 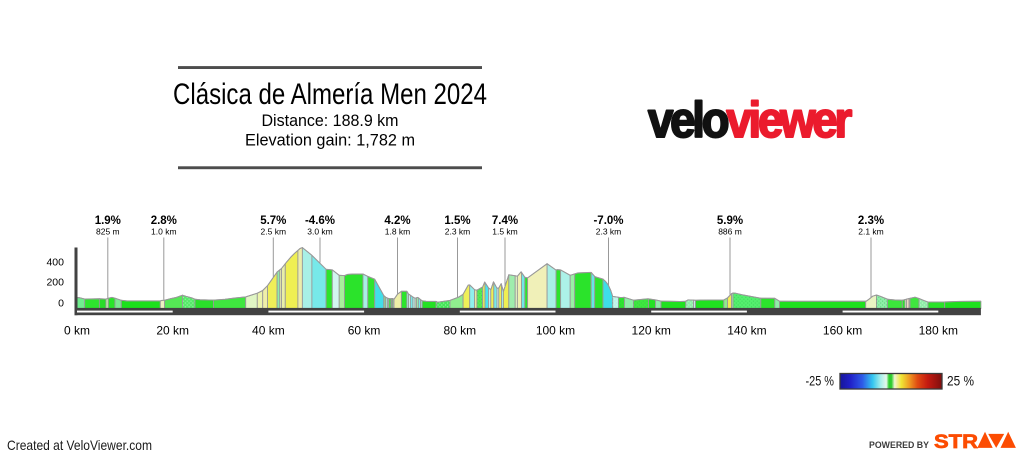 What do you see at coordinates (956, 442) in the screenshot?
I see `svg-text: STR` at bounding box center [956, 442].